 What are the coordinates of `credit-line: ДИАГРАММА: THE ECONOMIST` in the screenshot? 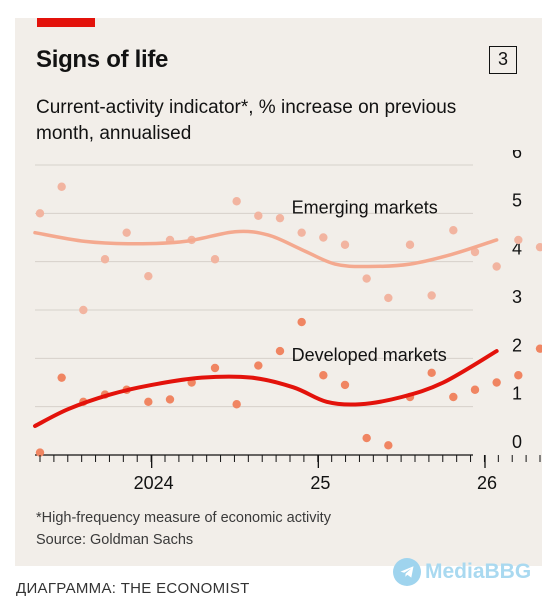 It's located at (133, 588).